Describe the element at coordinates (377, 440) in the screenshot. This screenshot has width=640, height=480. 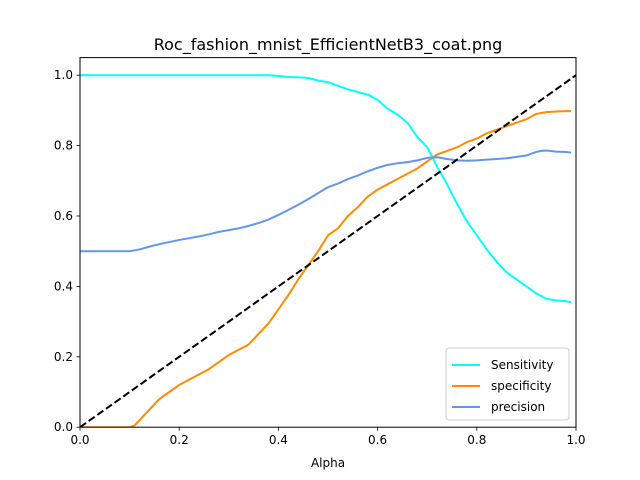
I see `x-tick-label: 0.6` at that location.